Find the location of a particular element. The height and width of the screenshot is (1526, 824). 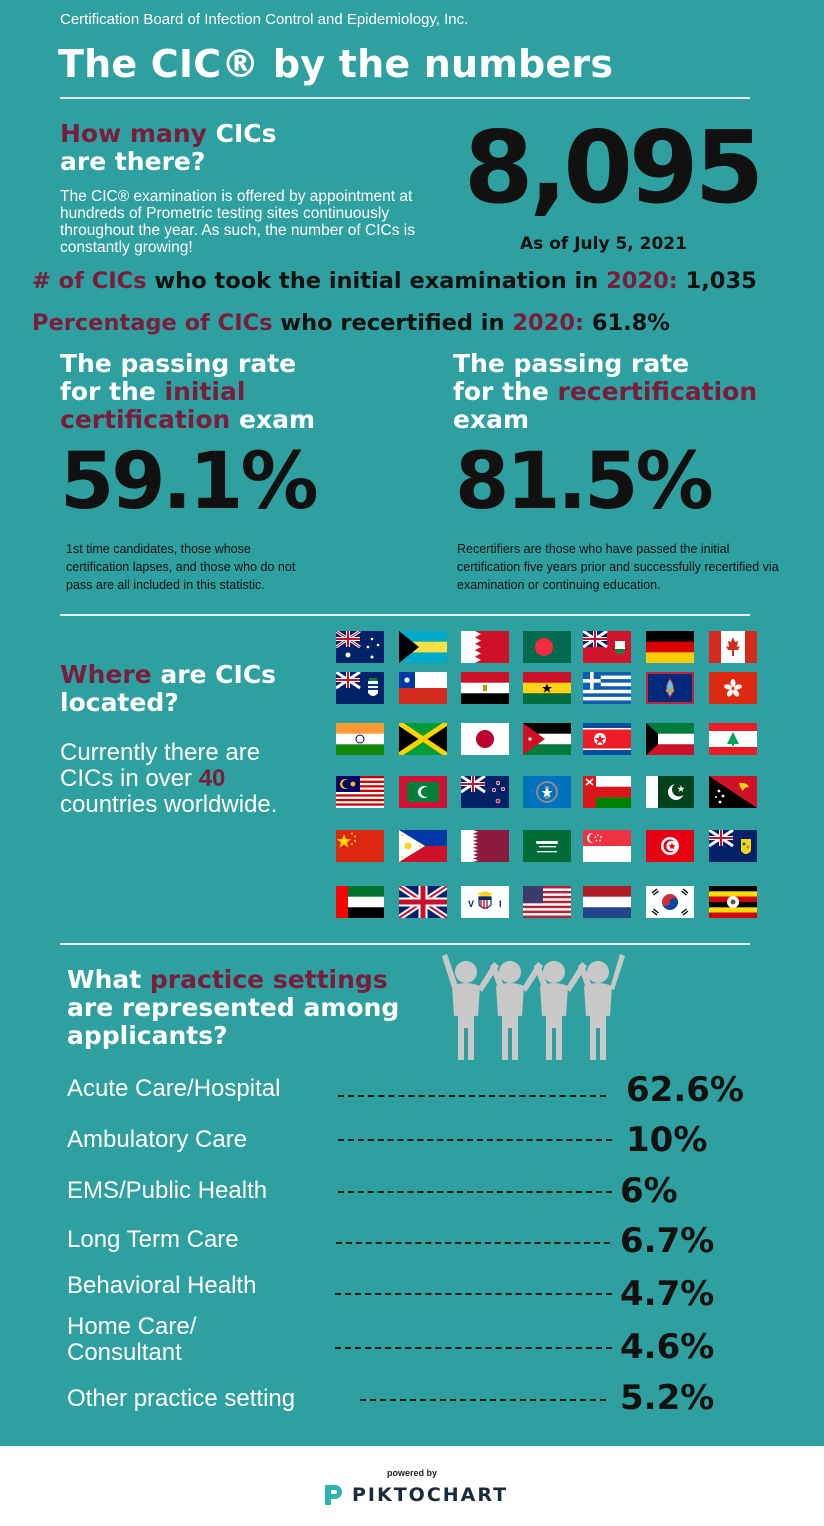

flag-bahrain-icon is located at coordinates (485, 647).